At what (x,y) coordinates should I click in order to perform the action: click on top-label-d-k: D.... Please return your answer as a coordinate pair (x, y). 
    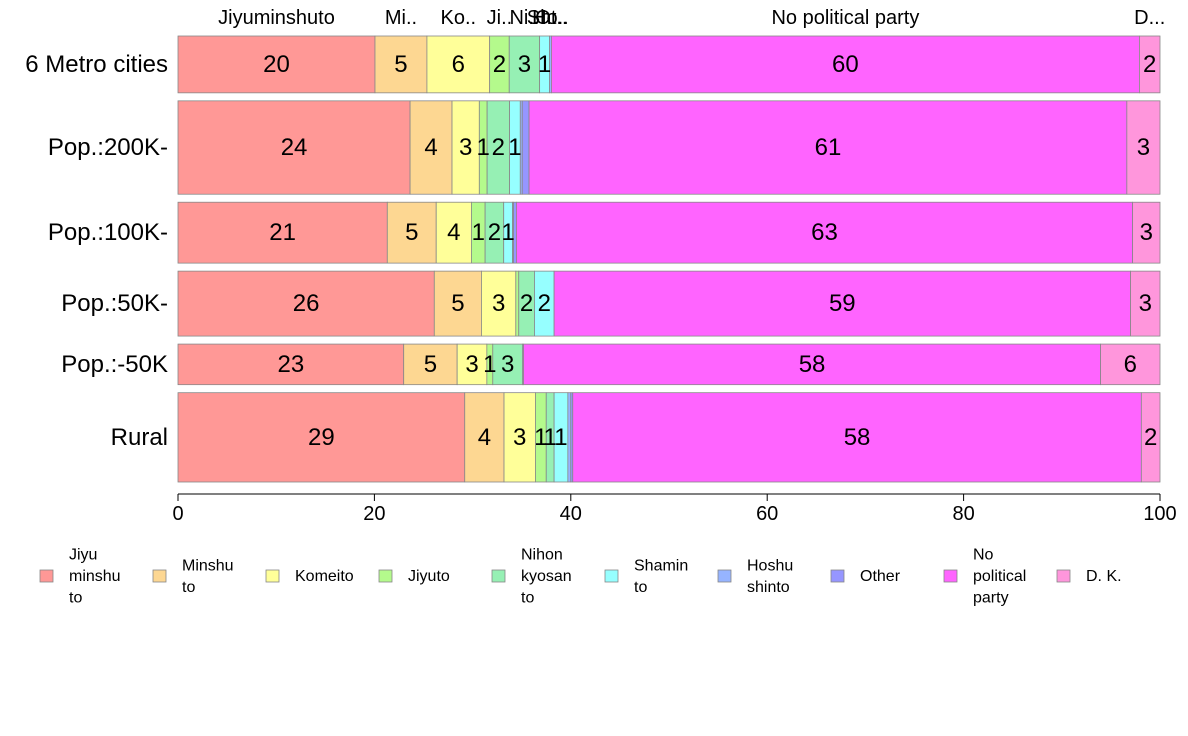
    Looking at the image, I should click on (1149, 18).